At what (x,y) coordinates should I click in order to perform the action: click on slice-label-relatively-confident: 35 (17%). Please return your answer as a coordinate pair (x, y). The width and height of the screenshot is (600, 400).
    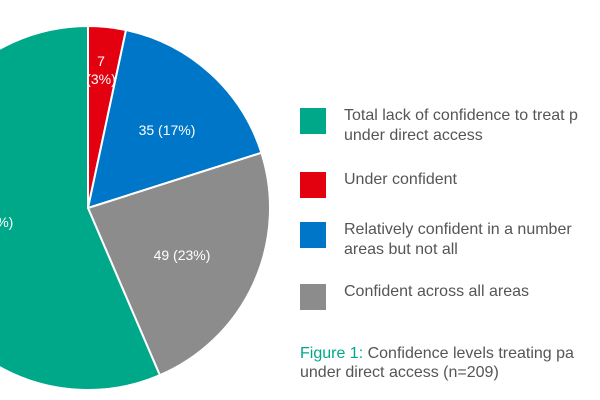
    Looking at the image, I should click on (167, 130).